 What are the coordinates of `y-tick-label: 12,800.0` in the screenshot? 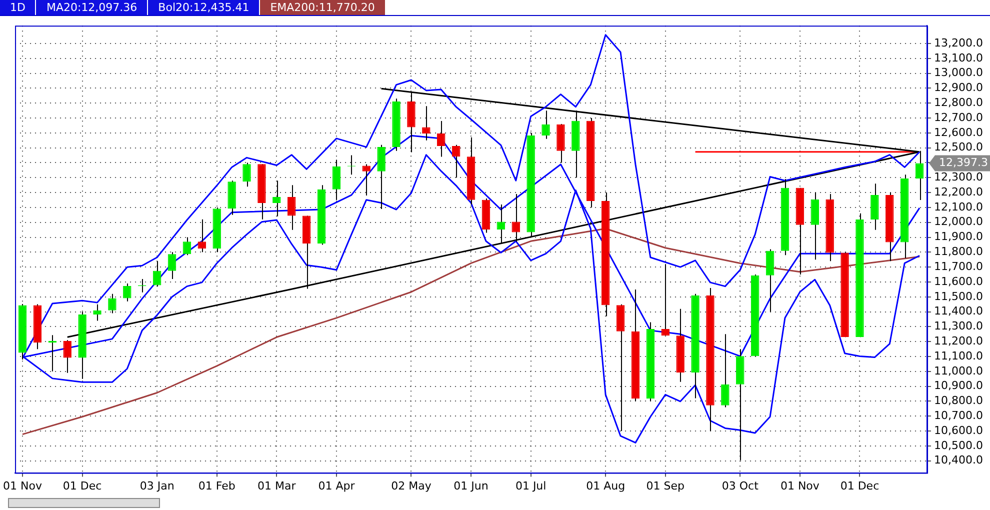 It's located at (958, 102).